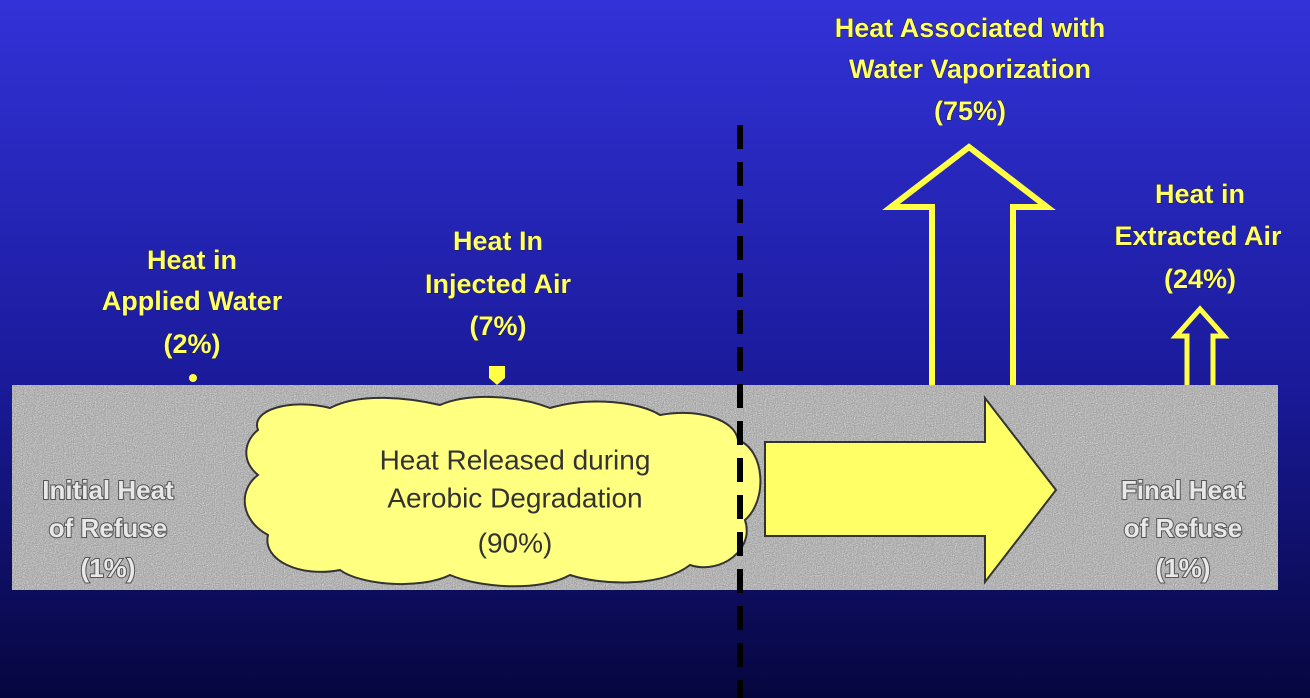  I want to click on heat-cloud, so click(502, 491).